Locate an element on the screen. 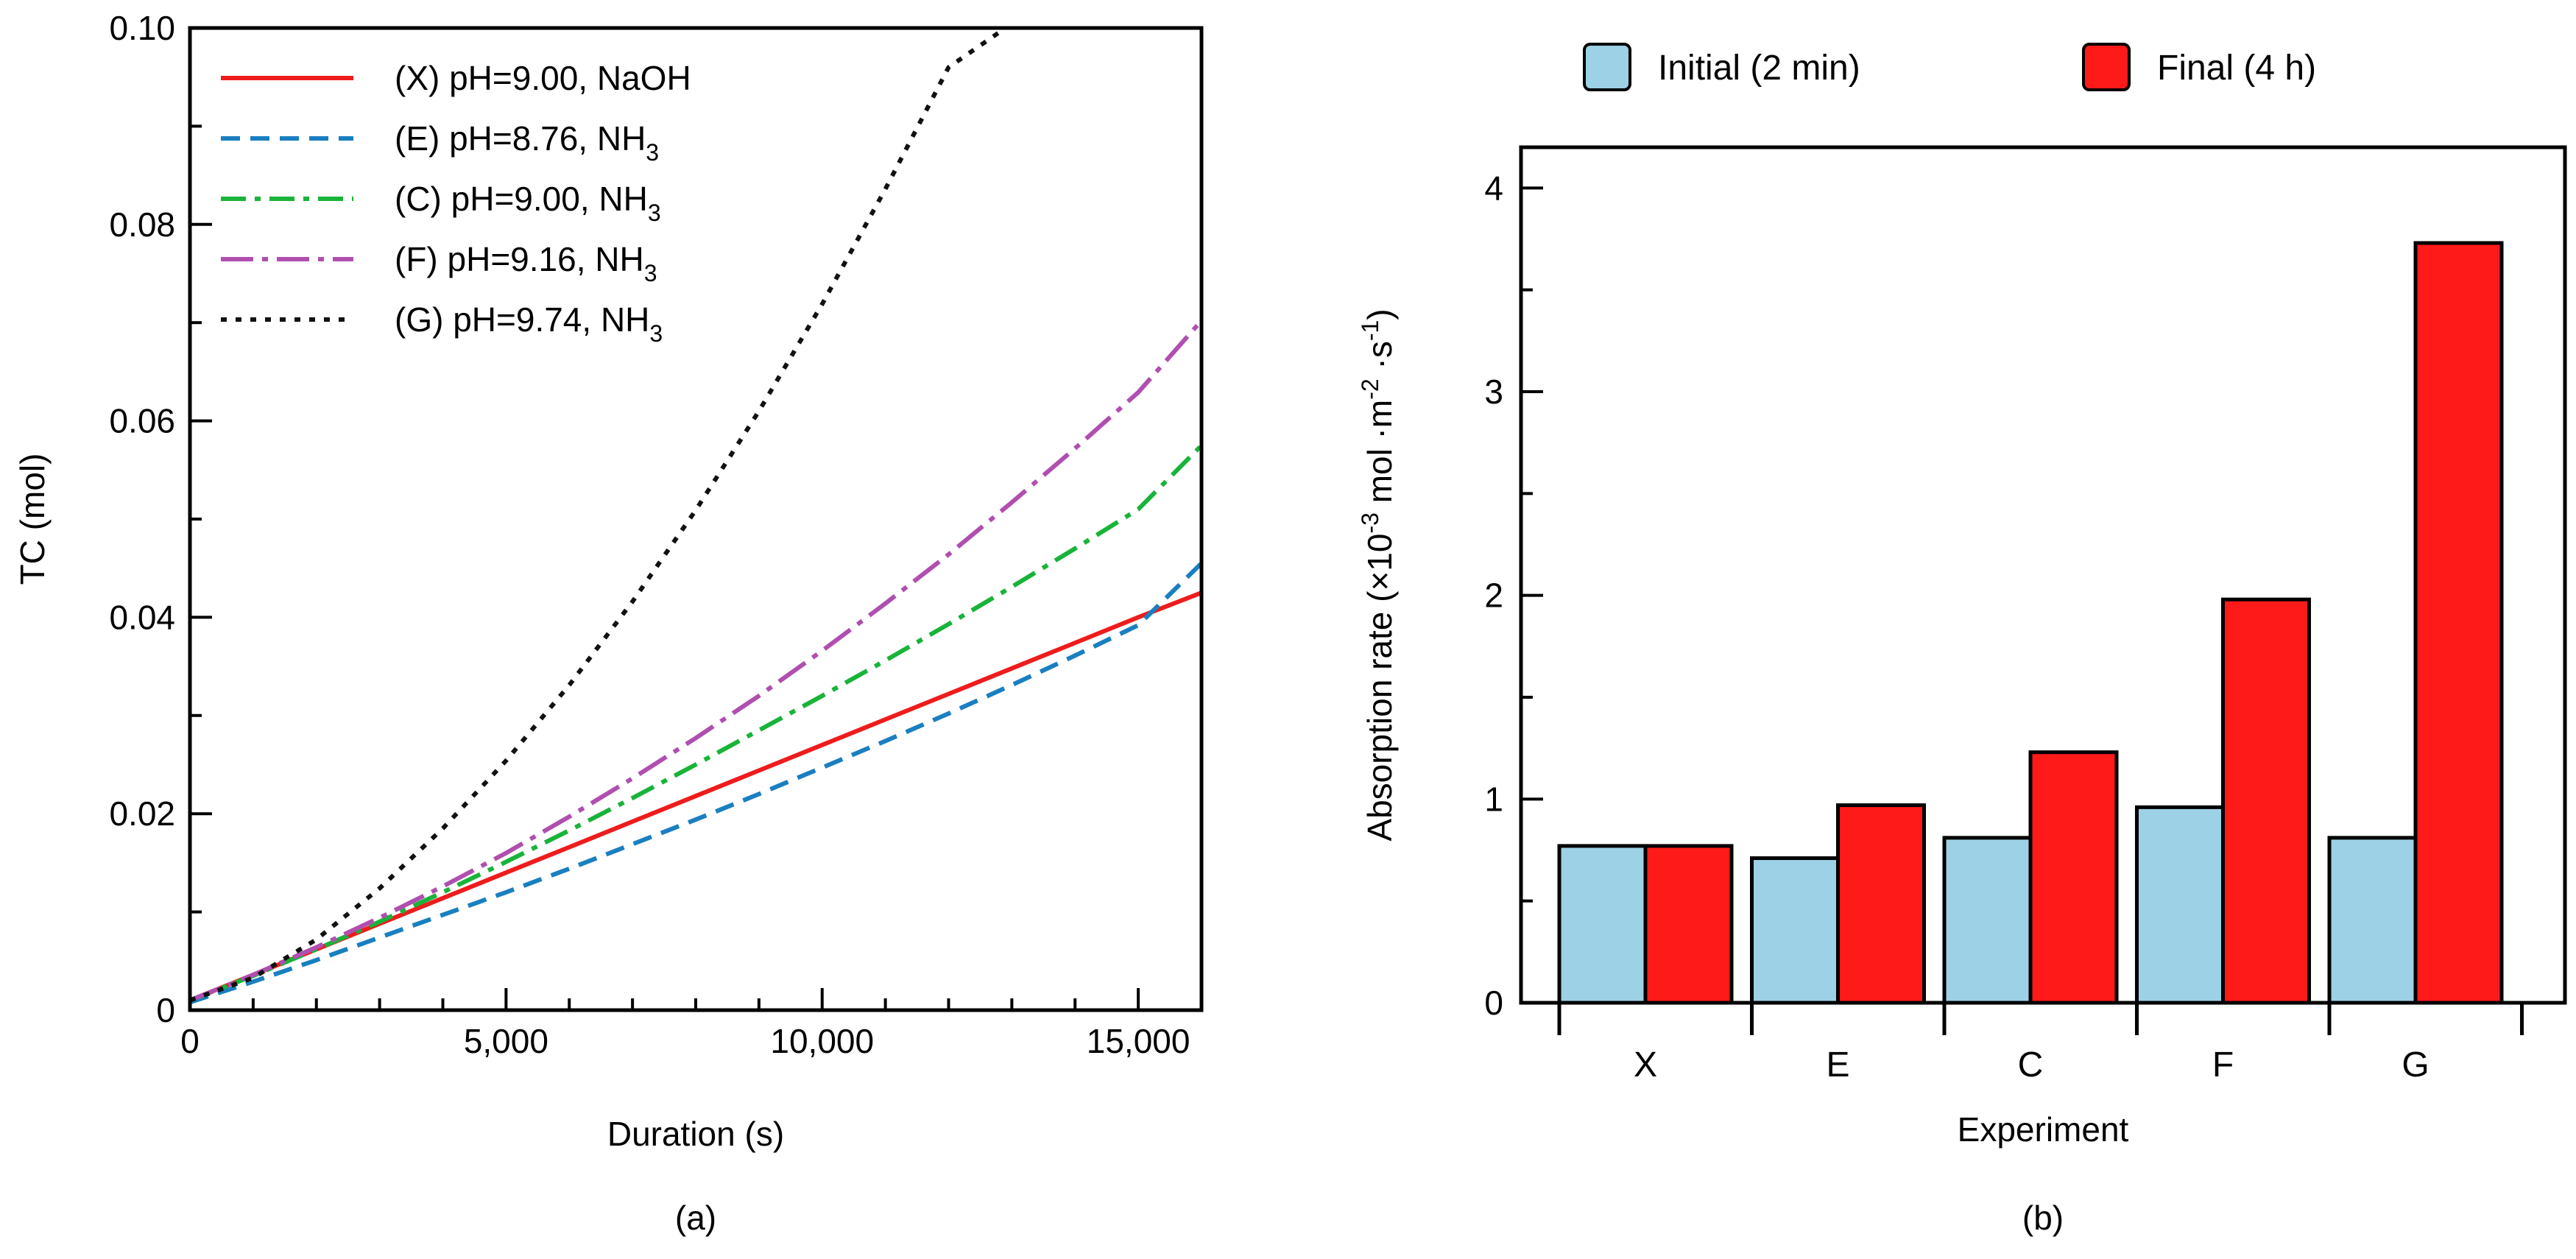 The width and height of the screenshot is (2576, 1259). bar-F-final is located at coordinates (2266, 801).